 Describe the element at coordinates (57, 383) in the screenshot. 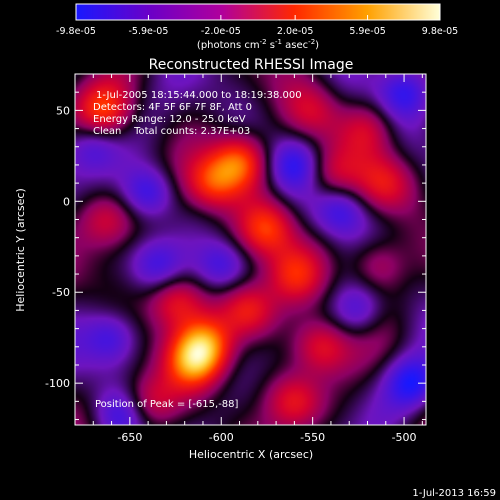

I see `y-tick-label: -100` at that location.